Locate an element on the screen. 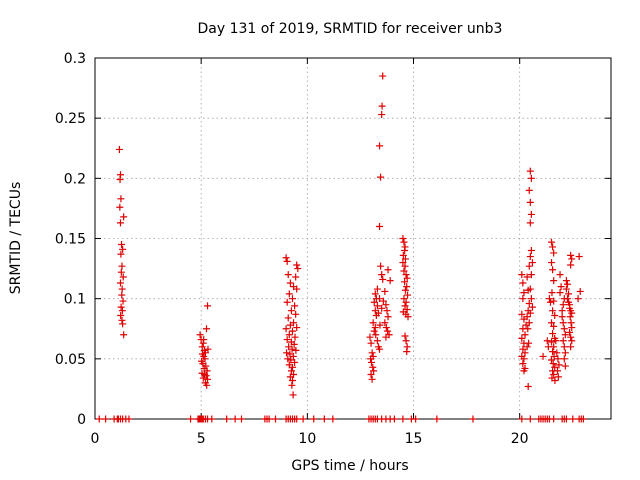  y-tick-label: 0.15 is located at coordinates (70, 240).